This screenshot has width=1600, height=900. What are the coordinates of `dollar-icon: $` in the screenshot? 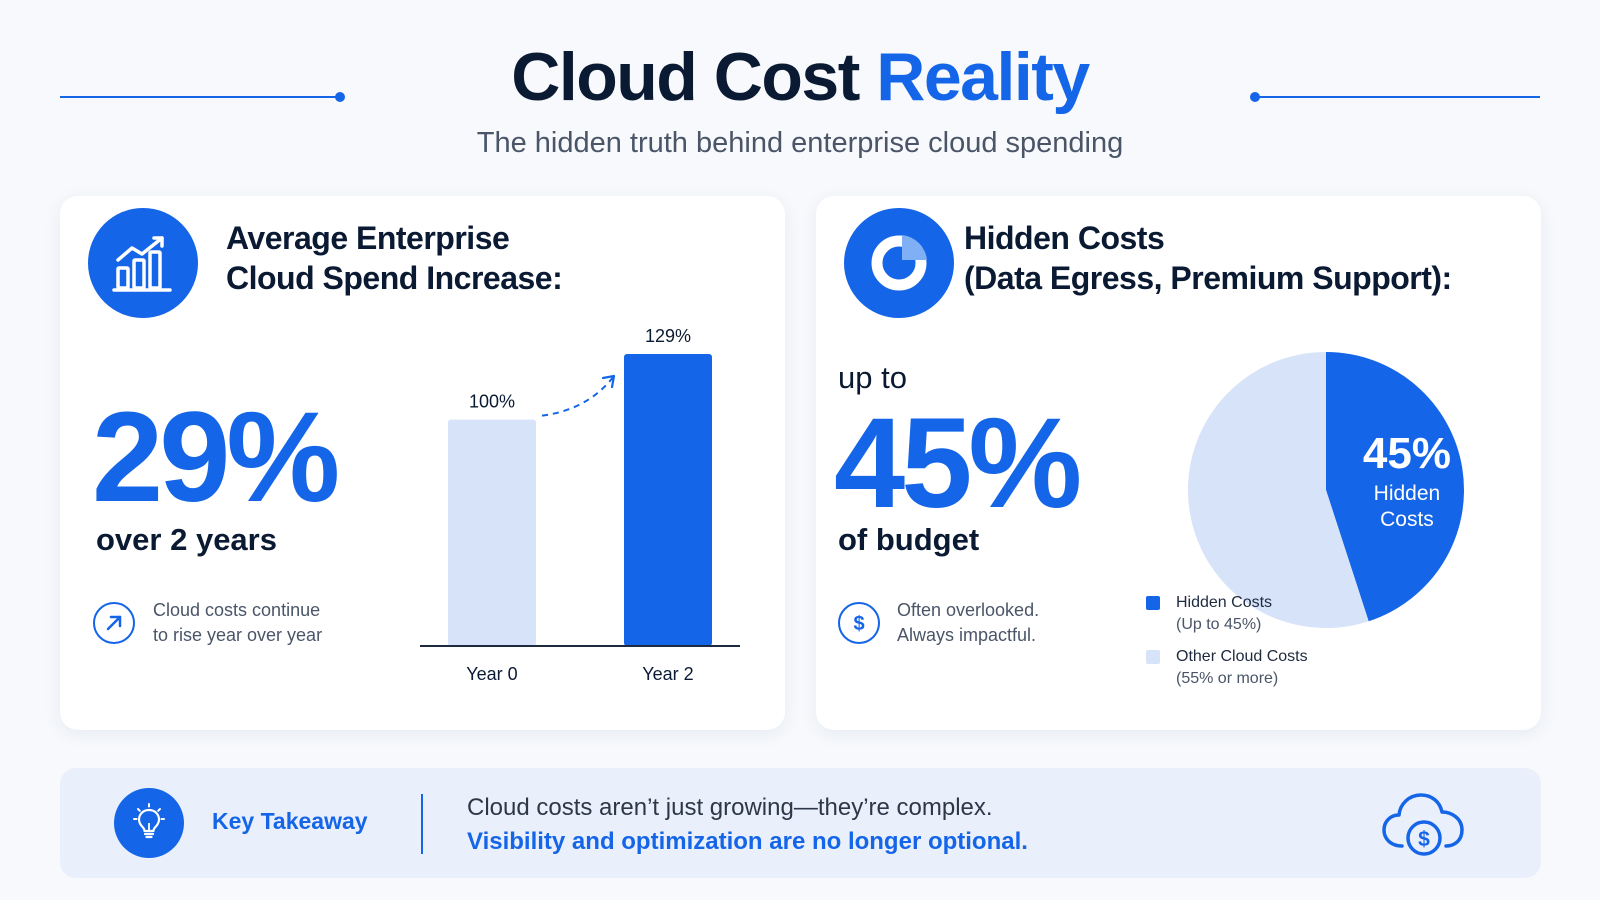 It's located at (859, 623).